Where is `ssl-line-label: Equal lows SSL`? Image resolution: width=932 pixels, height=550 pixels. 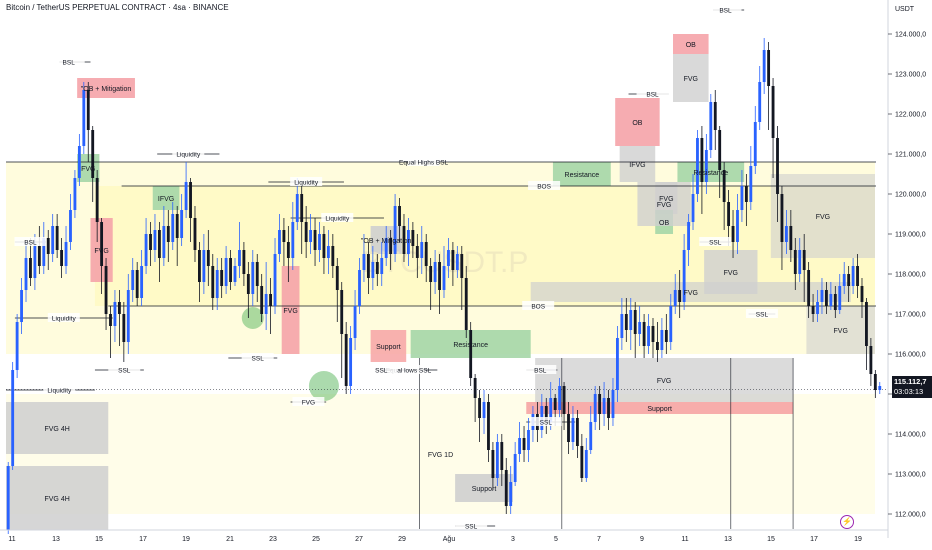
ssl-line-label: Equal lows SSL is located at coordinates (409, 371).